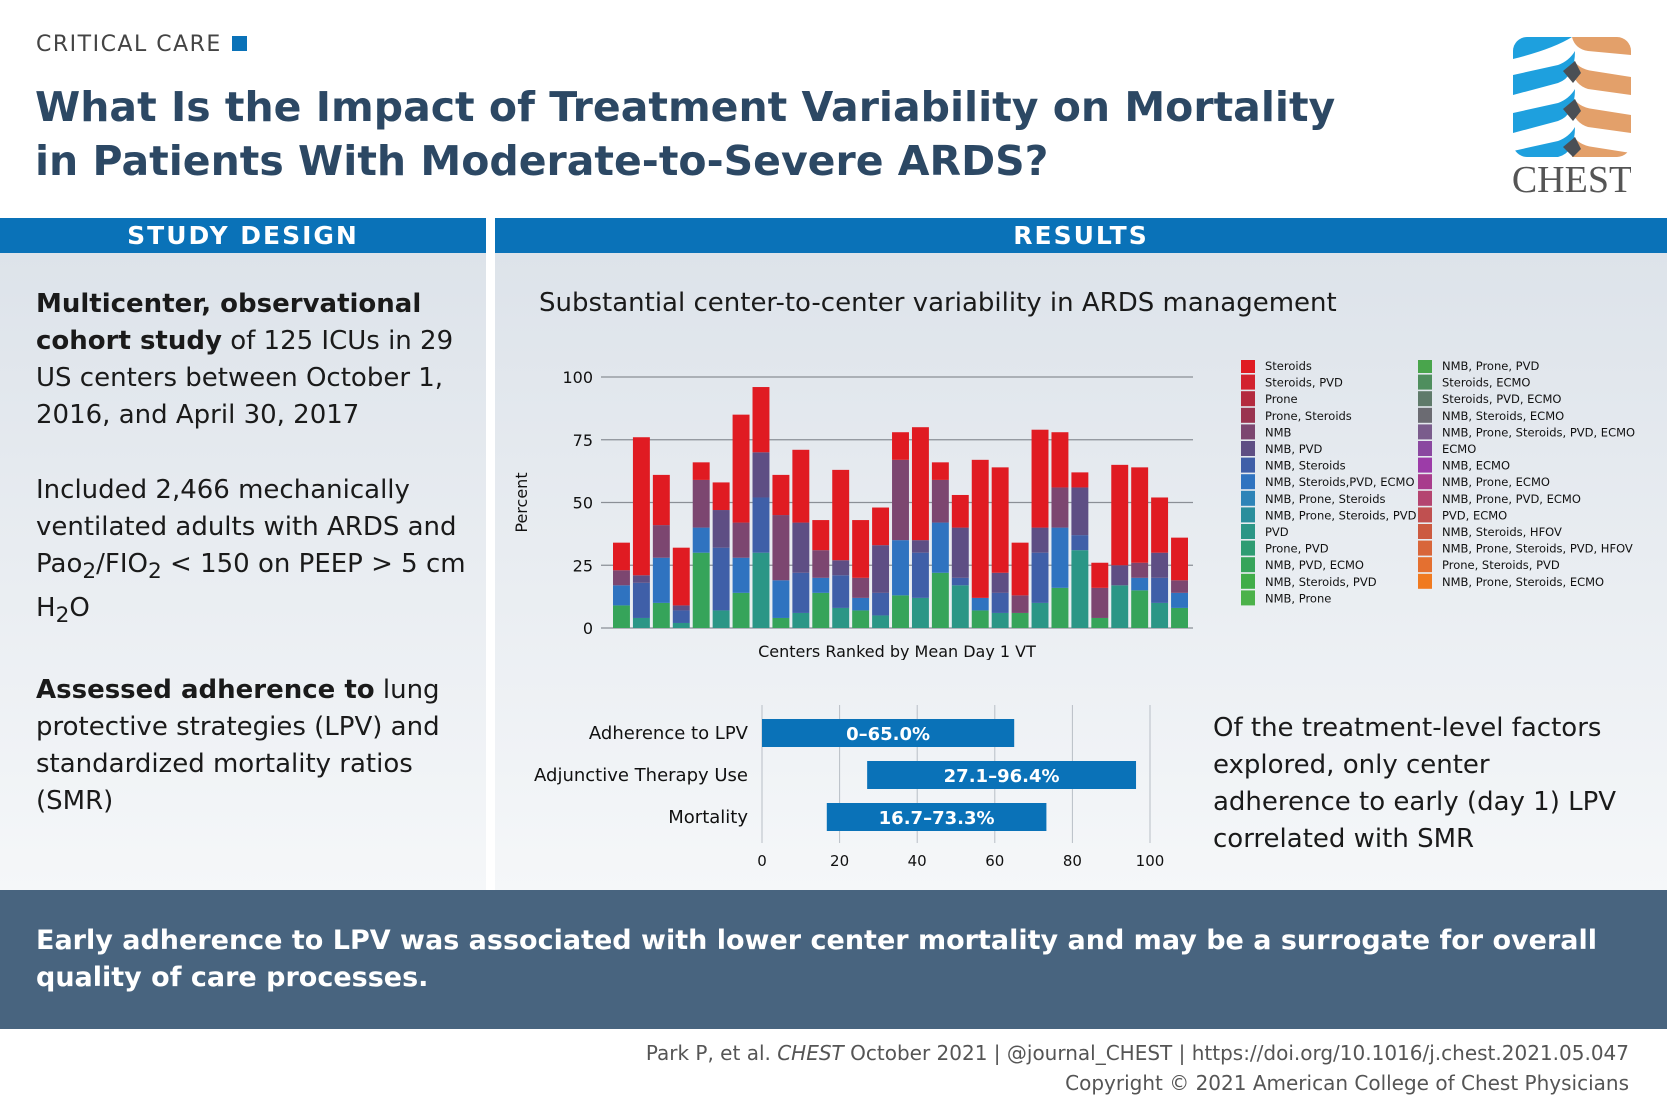 The height and width of the screenshot is (1110, 1667). I want to click on y-tick-label: 100, so click(577, 377).